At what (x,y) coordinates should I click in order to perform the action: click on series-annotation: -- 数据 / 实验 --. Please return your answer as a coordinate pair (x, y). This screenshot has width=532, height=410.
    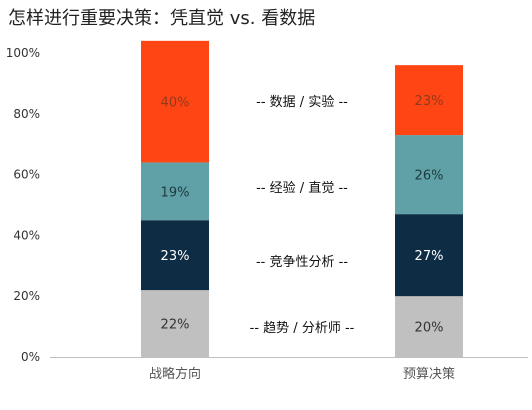
    Looking at the image, I should click on (302, 102).